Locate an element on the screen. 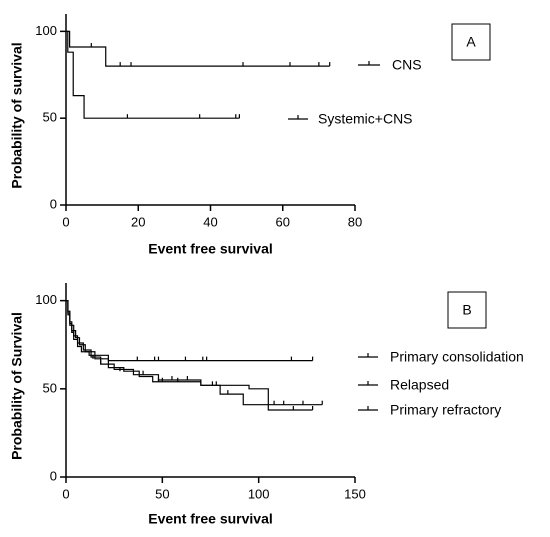  legend-label: CNS is located at coordinates (407, 65).